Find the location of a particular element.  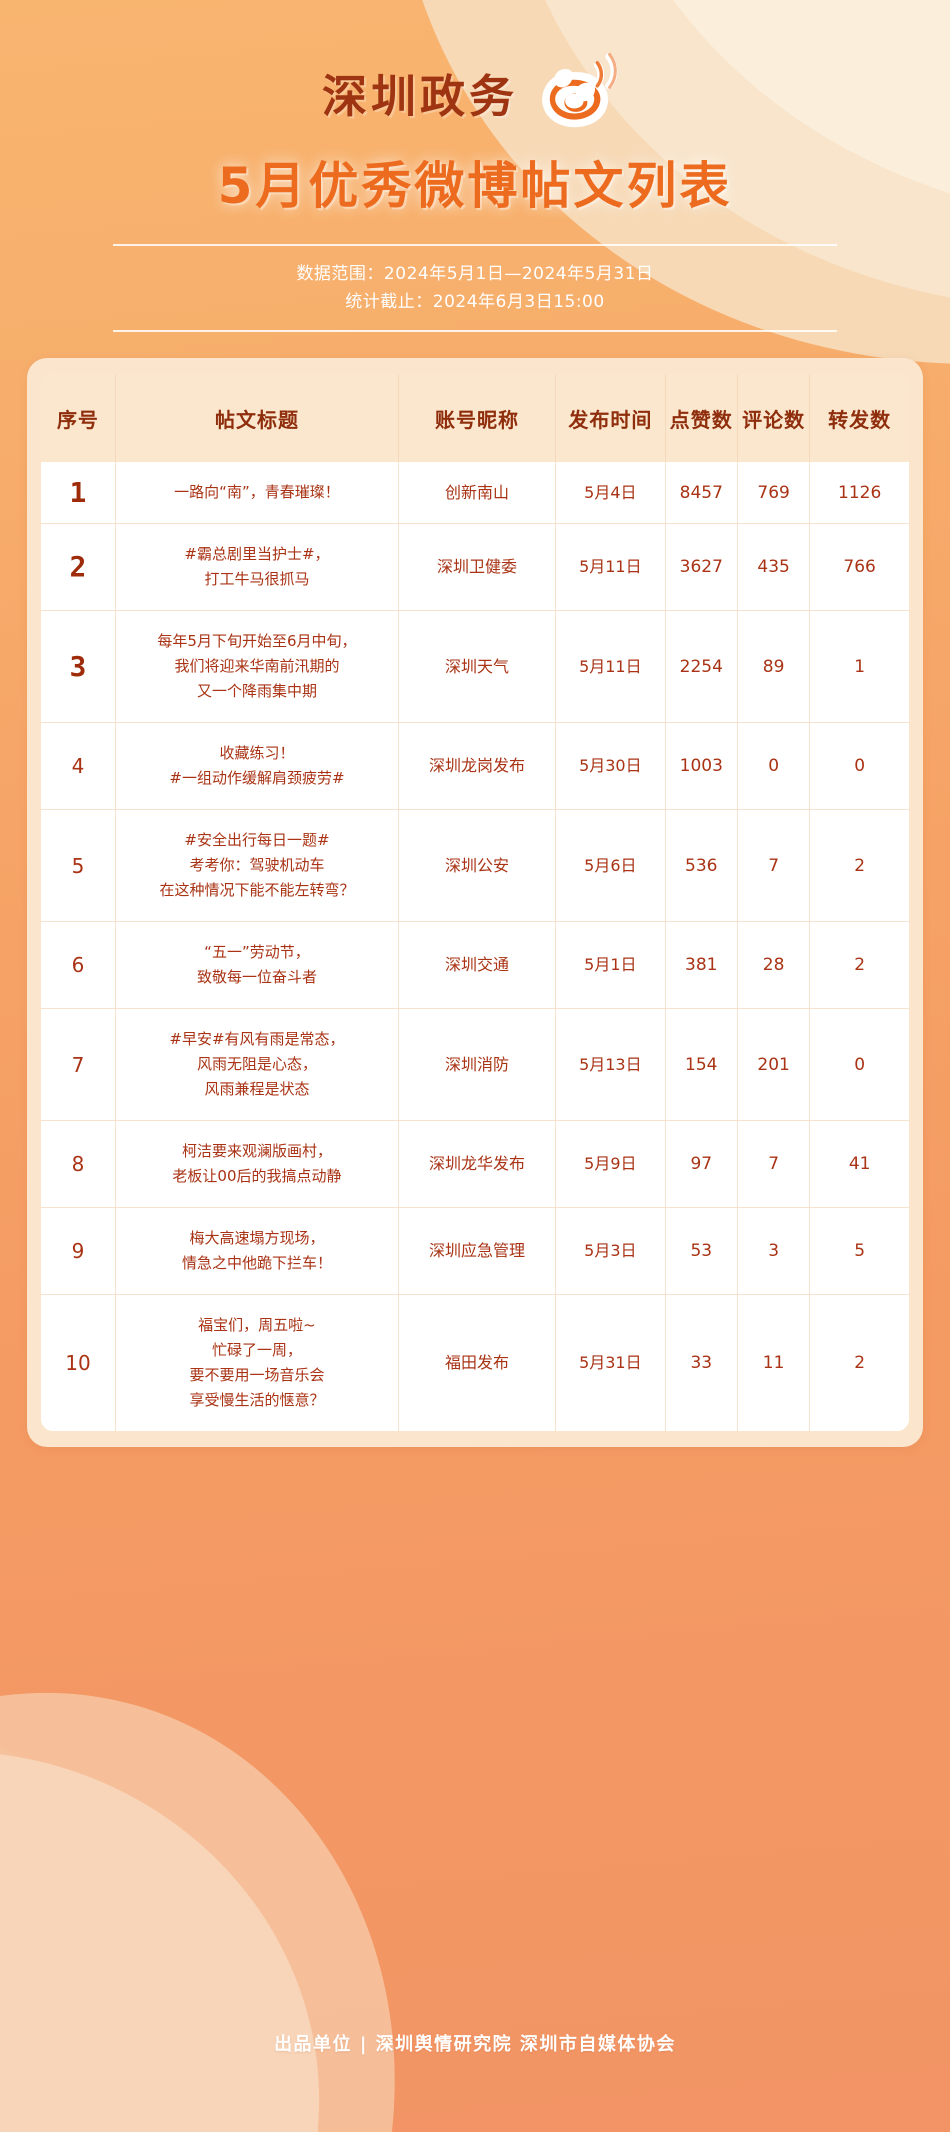

cell-account-name: 深圳龙岗发布 is located at coordinates (477, 766).